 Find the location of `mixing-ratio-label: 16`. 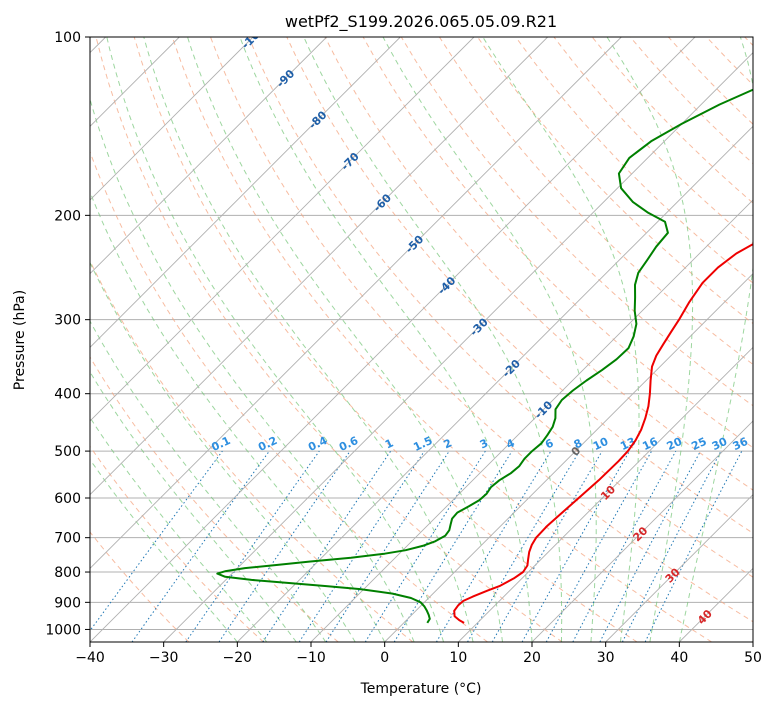

mixing-ratio-label: 16 is located at coordinates (650, 444).